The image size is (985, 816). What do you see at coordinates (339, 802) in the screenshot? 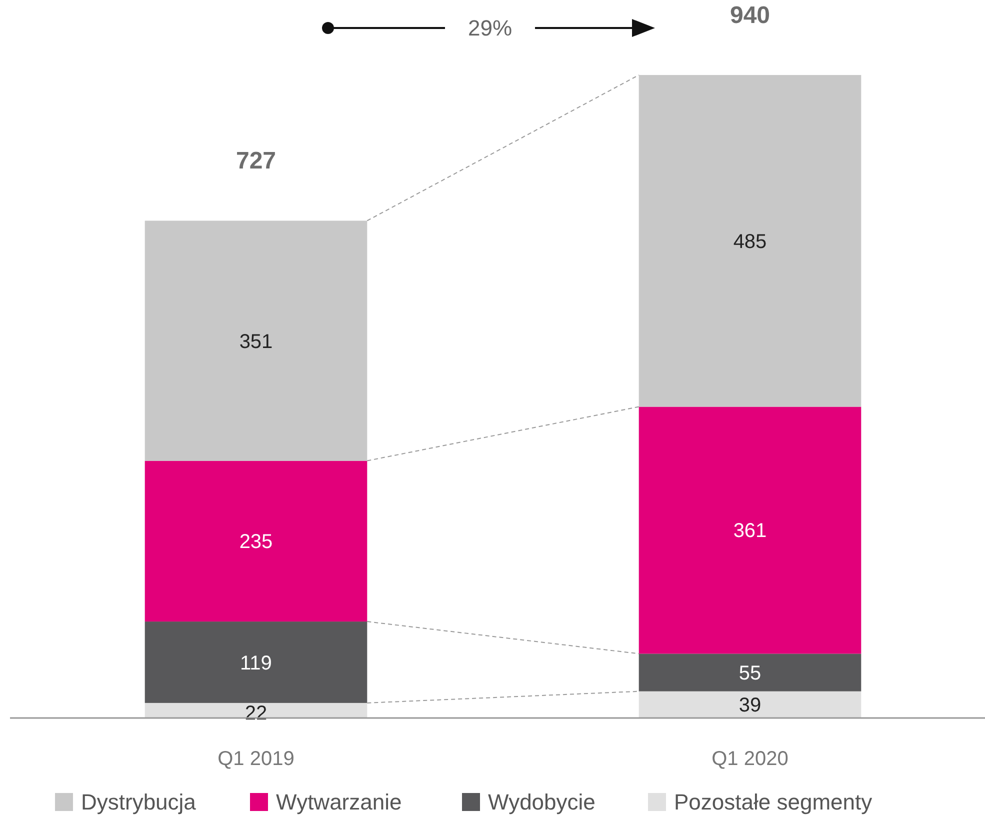
I see `legend-label: Wytwarzanie` at bounding box center [339, 802].